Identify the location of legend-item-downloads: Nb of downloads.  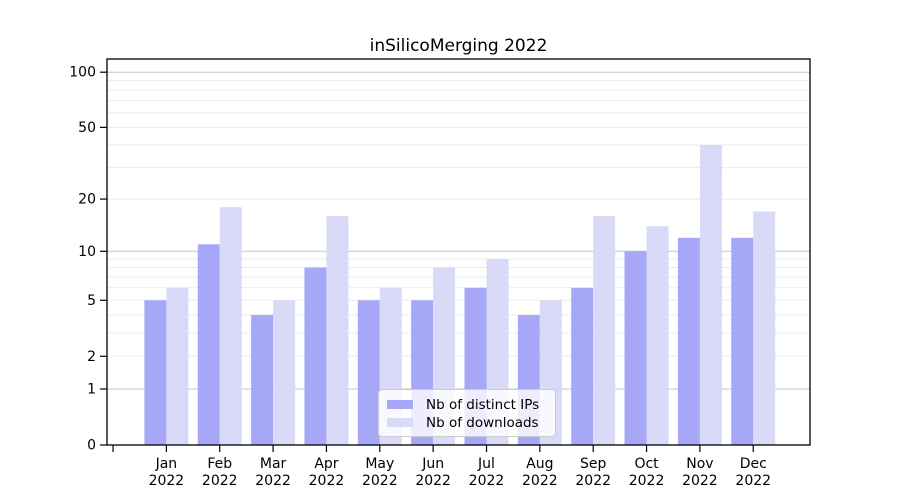
(467, 422).